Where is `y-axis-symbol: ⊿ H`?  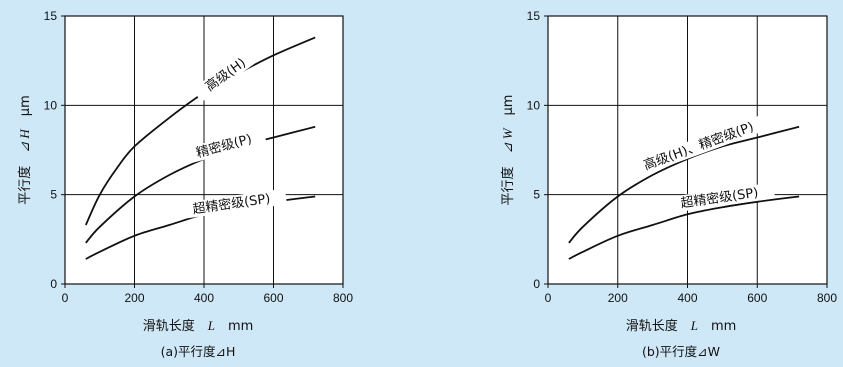 y-axis-symbol: ⊿ H is located at coordinates (24, 147).